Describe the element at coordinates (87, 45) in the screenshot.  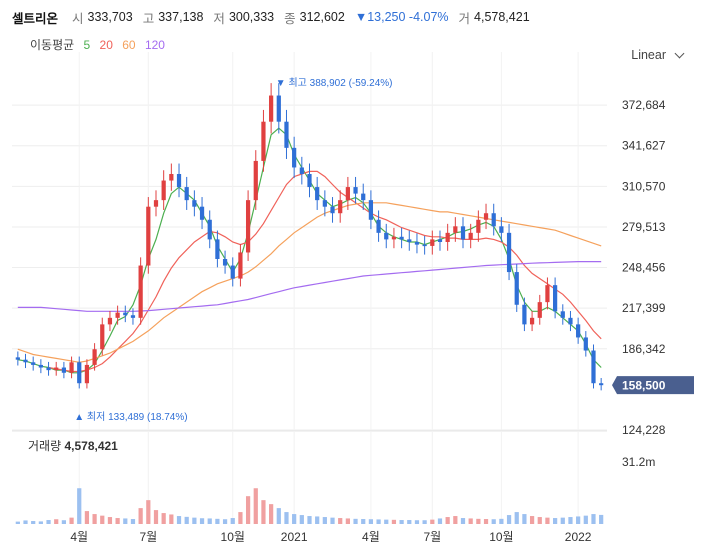
I see `ma-5-label: 5` at that location.